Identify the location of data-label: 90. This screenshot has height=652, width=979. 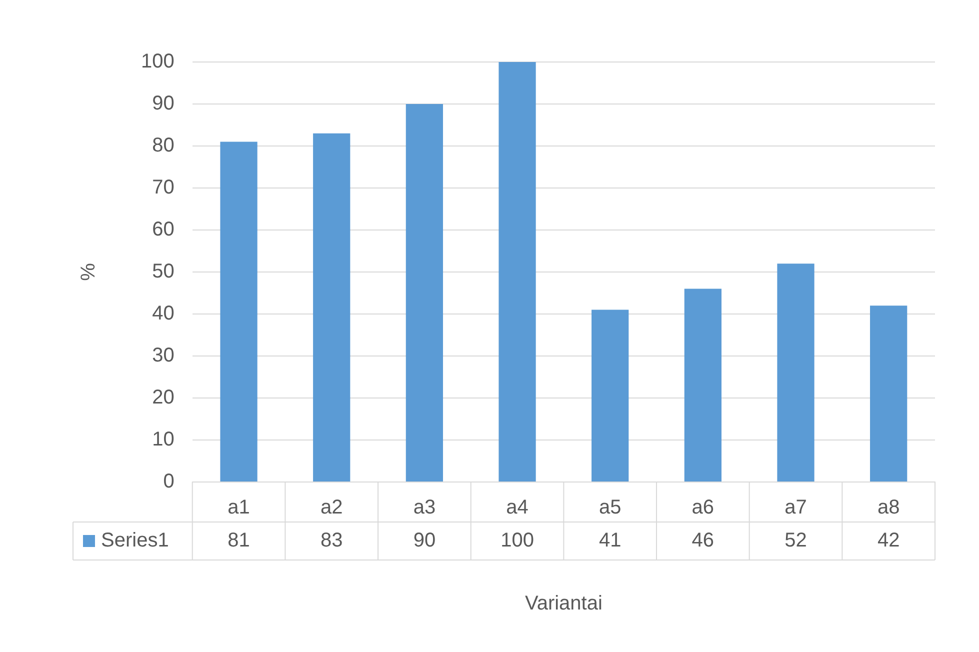
(424, 541).